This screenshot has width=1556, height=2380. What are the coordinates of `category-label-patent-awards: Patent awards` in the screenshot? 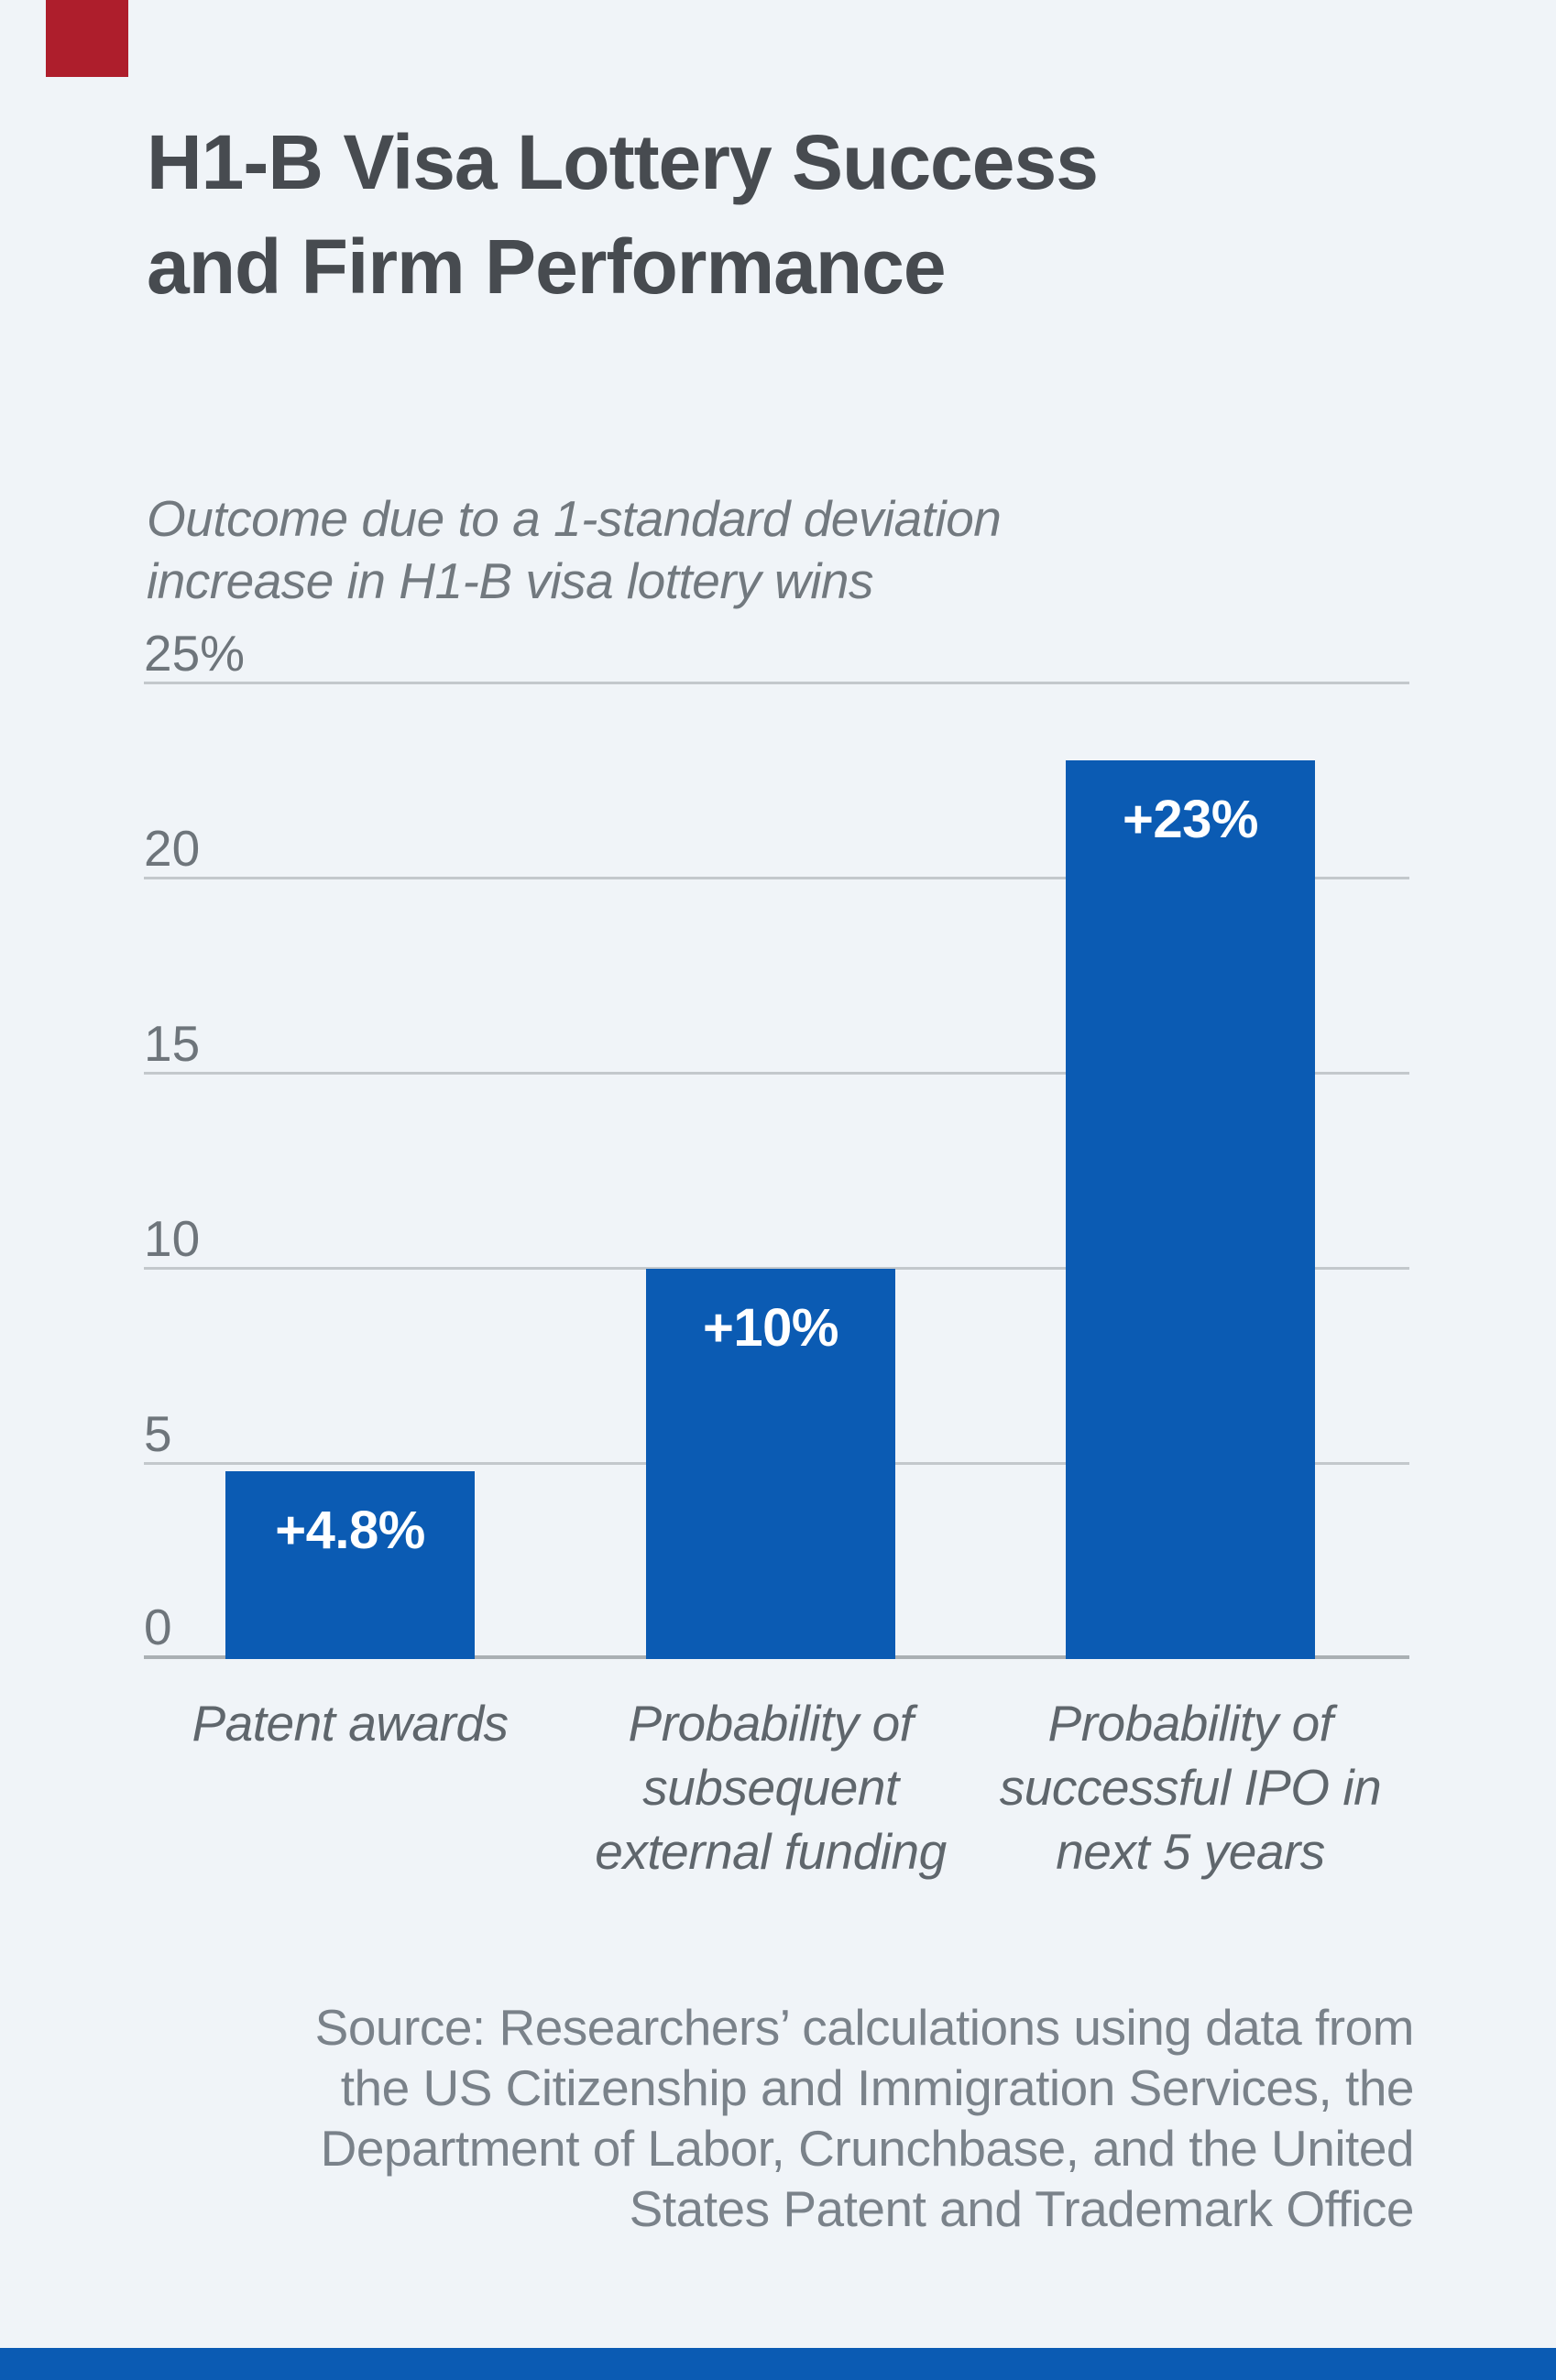 It's located at (350, 1723).